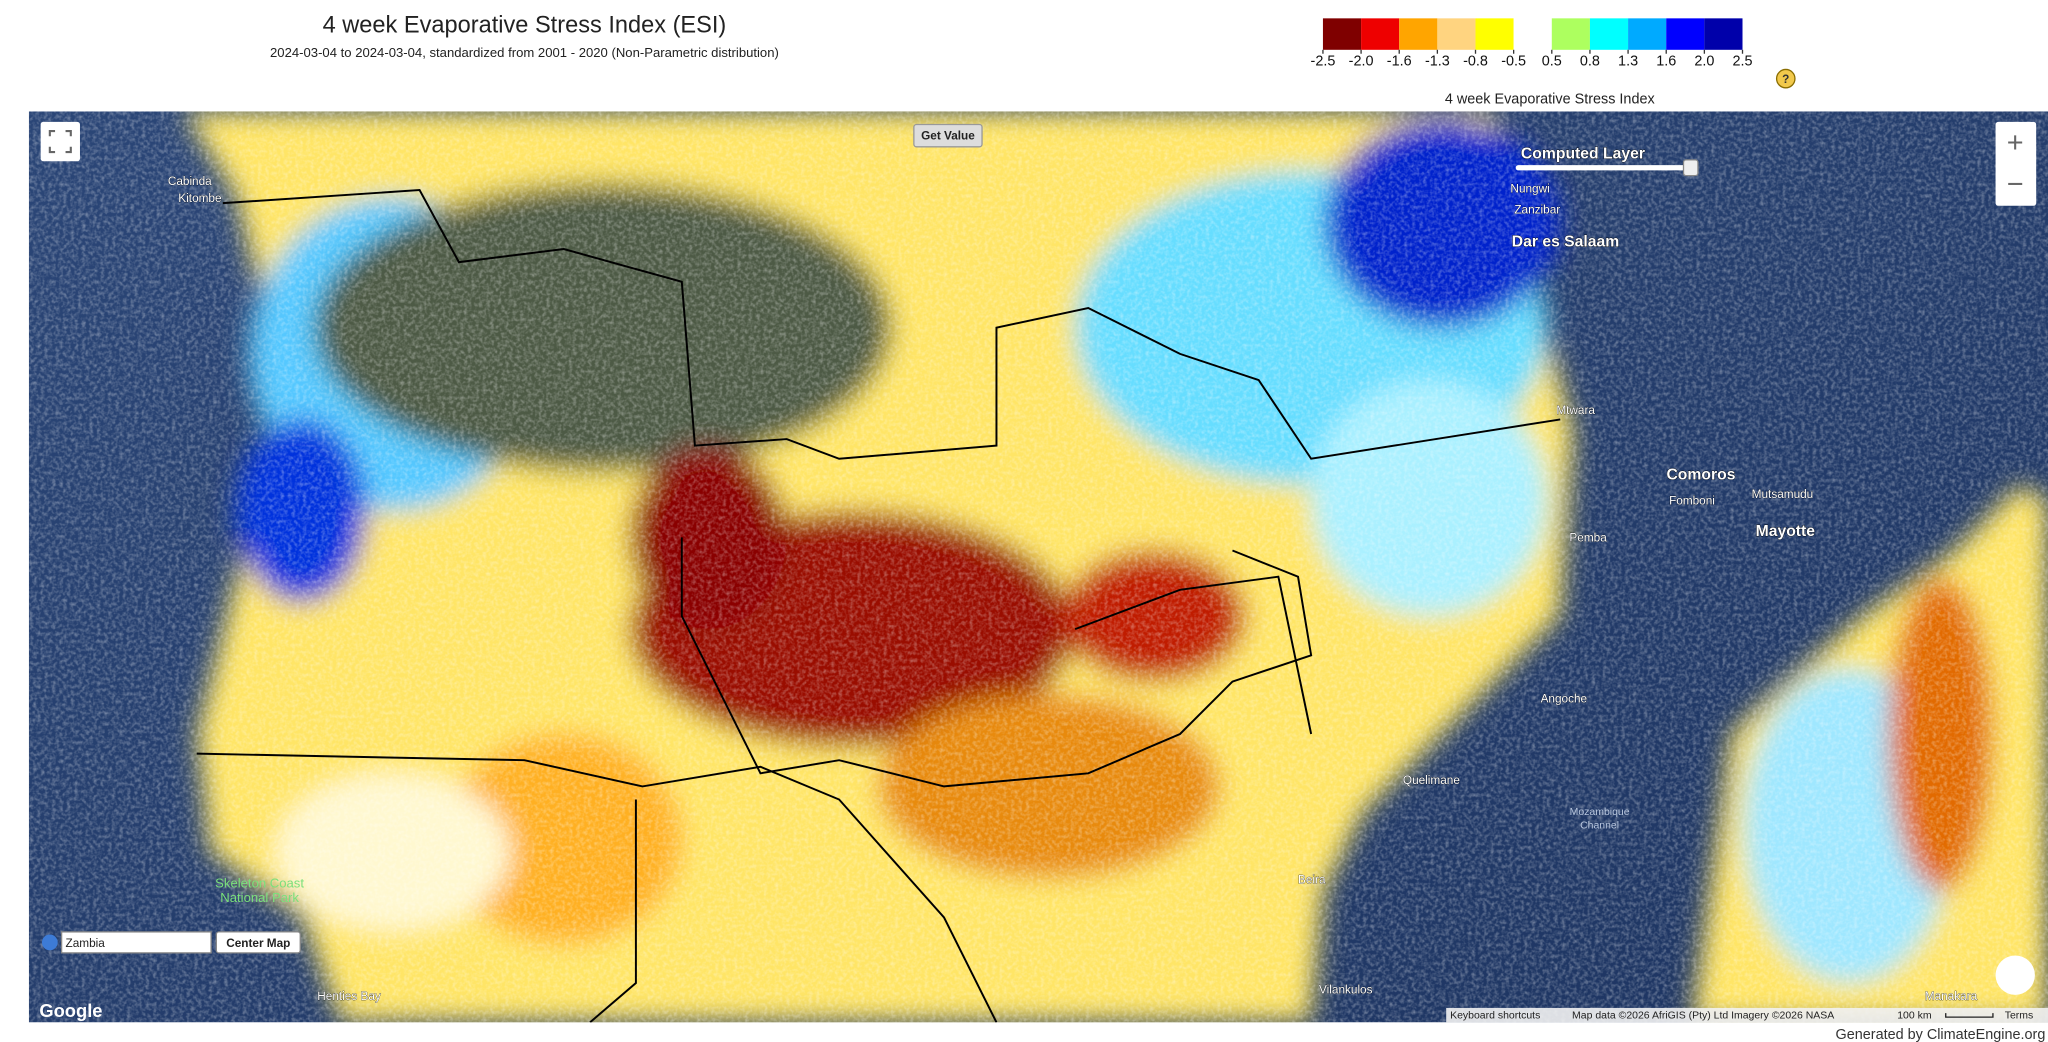 The width and height of the screenshot is (2048, 1042). What do you see at coordinates (1583, 154) in the screenshot?
I see `layer-control-label: Computed Layer` at bounding box center [1583, 154].